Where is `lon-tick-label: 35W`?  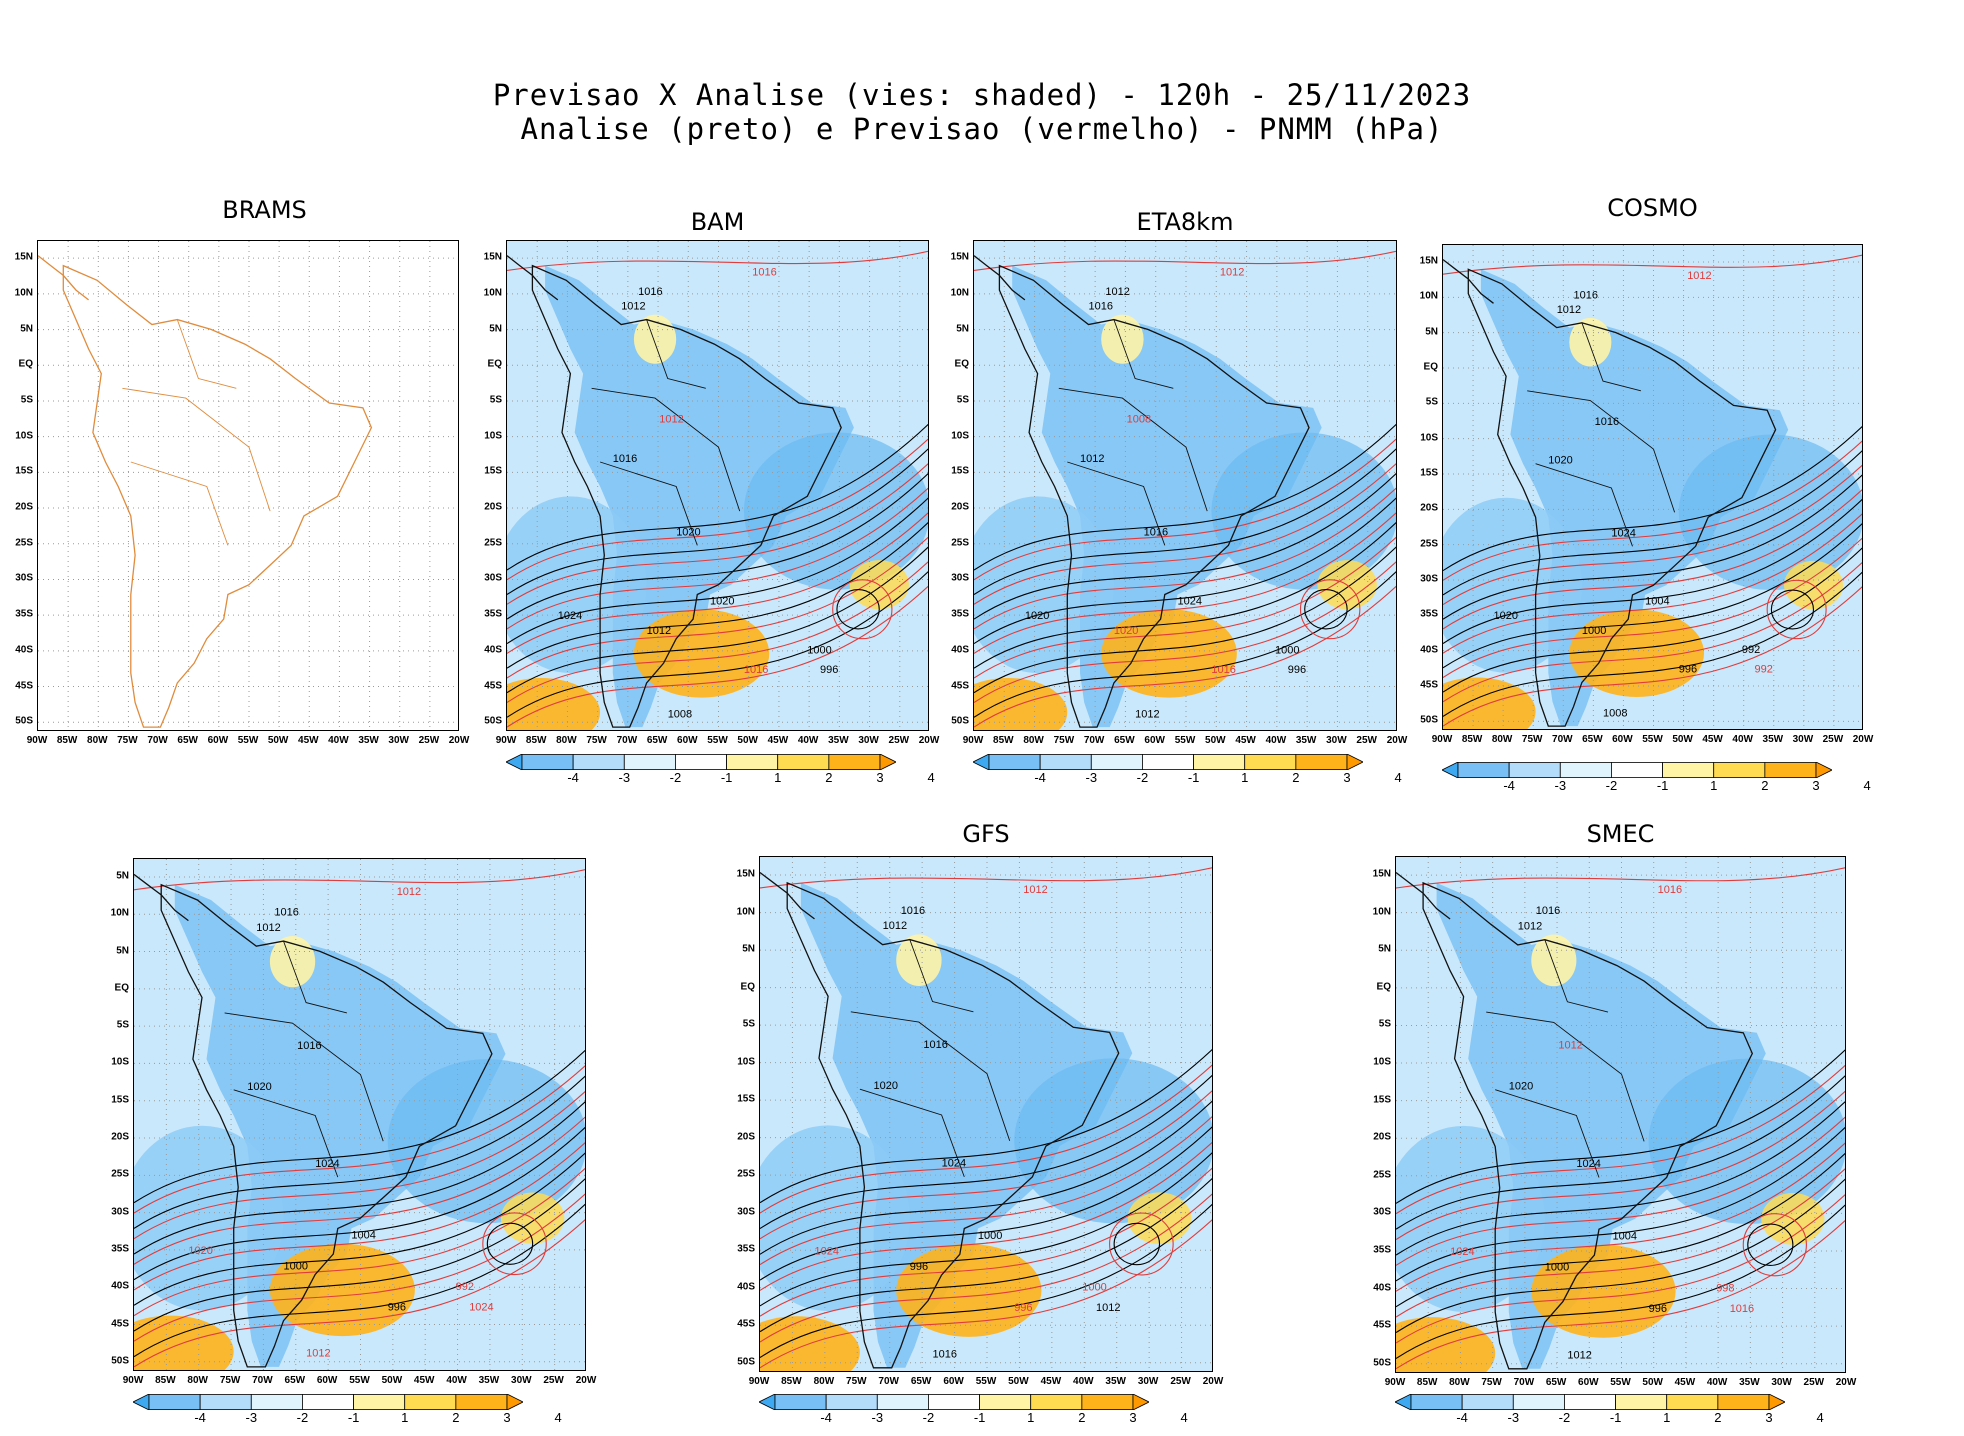 lon-tick-label: 35W is located at coordinates (1773, 739).